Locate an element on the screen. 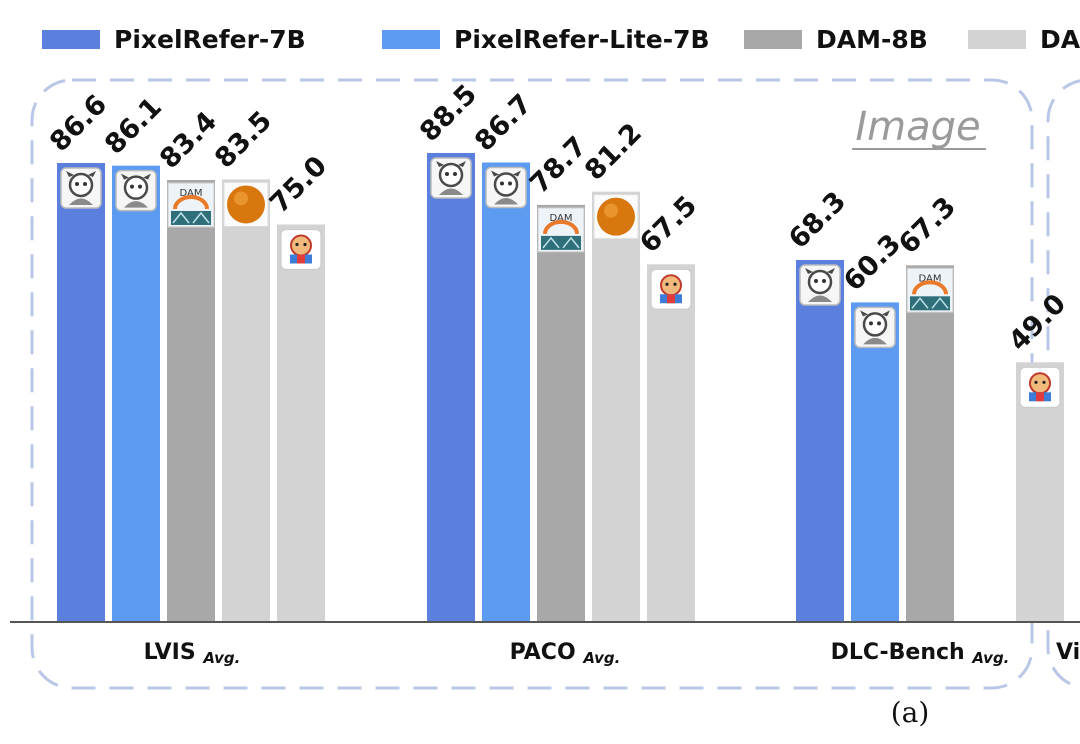 This screenshot has width=1080, height=744. category-label: DLC-Bench Avg. is located at coordinates (920, 653).